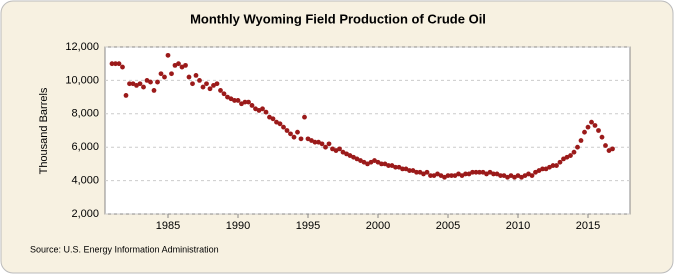  What do you see at coordinates (378, 226) in the screenshot?
I see `x-tick-label: 2000` at bounding box center [378, 226].